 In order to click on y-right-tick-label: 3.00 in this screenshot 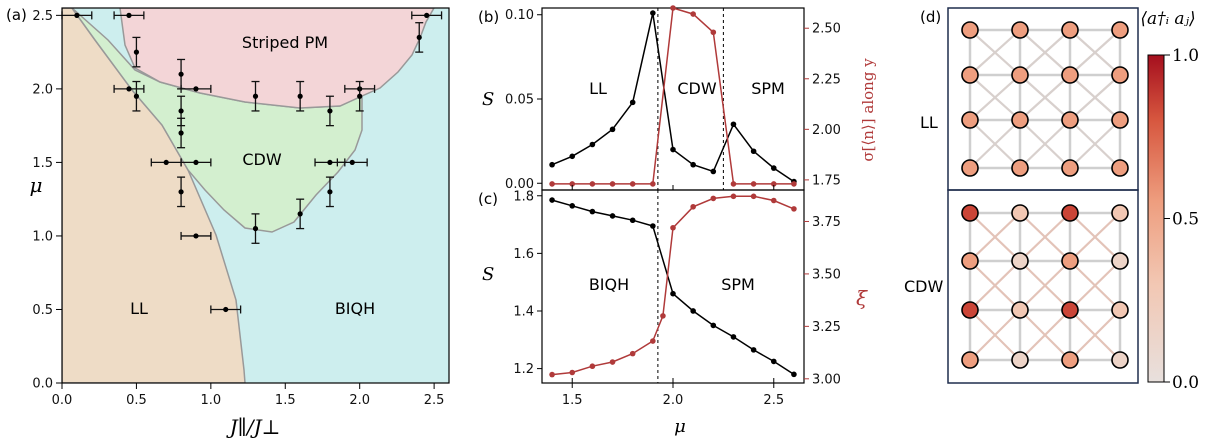, I will do `click(826, 379)`.